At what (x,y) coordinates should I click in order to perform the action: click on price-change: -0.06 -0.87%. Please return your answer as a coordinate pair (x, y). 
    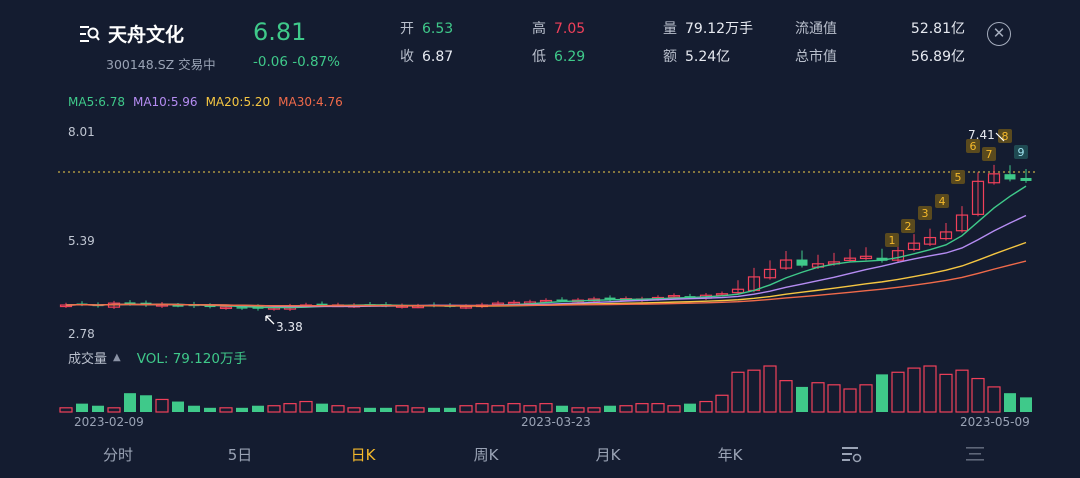
    Looking at the image, I should click on (296, 62).